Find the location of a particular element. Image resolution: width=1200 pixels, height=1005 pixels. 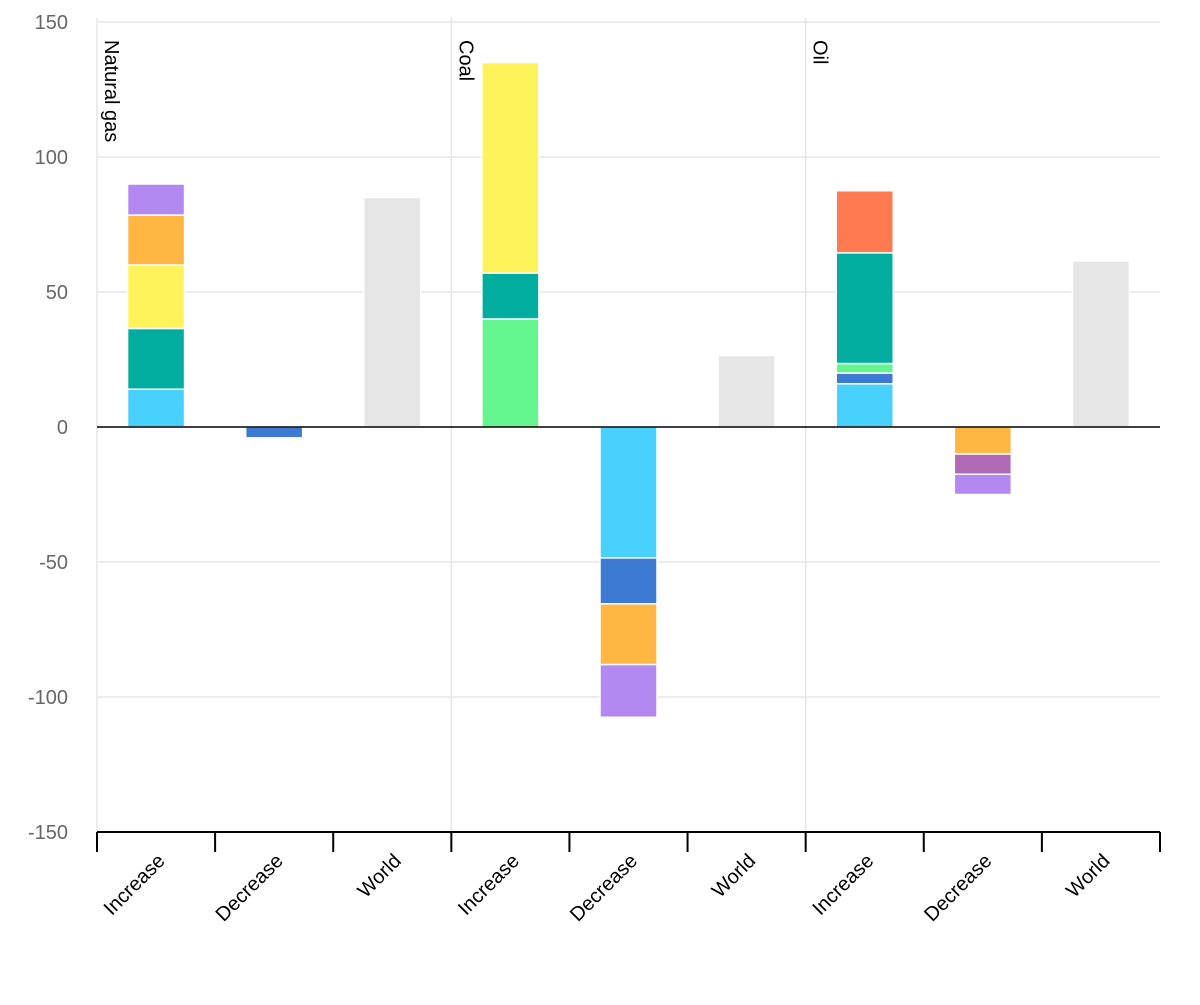

group-label: Coal is located at coordinates (465, 60).